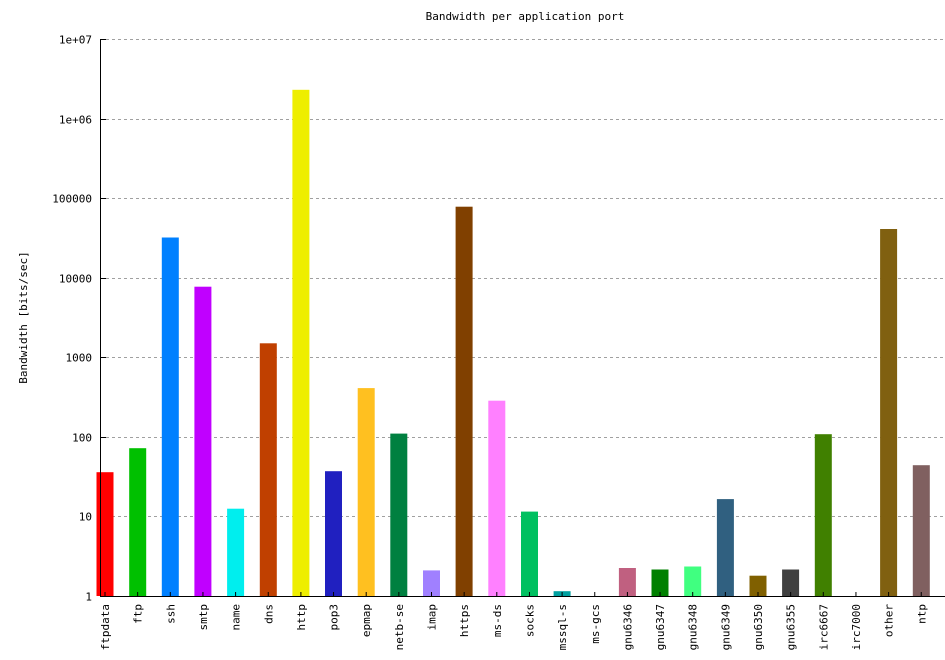  What do you see at coordinates (79, 358) in the screenshot?
I see `y-tick-label: 1000` at bounding box center [79, 358].